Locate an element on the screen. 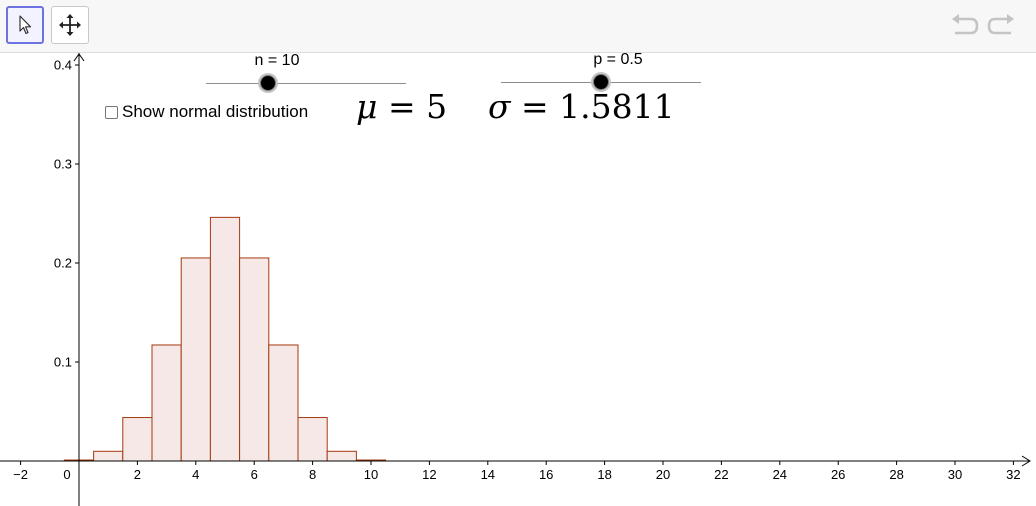 The height and width of the screenshot is (506, 1036). show-normal-checkbox-label: Show normal distribution is located at coordinates (215, 111).